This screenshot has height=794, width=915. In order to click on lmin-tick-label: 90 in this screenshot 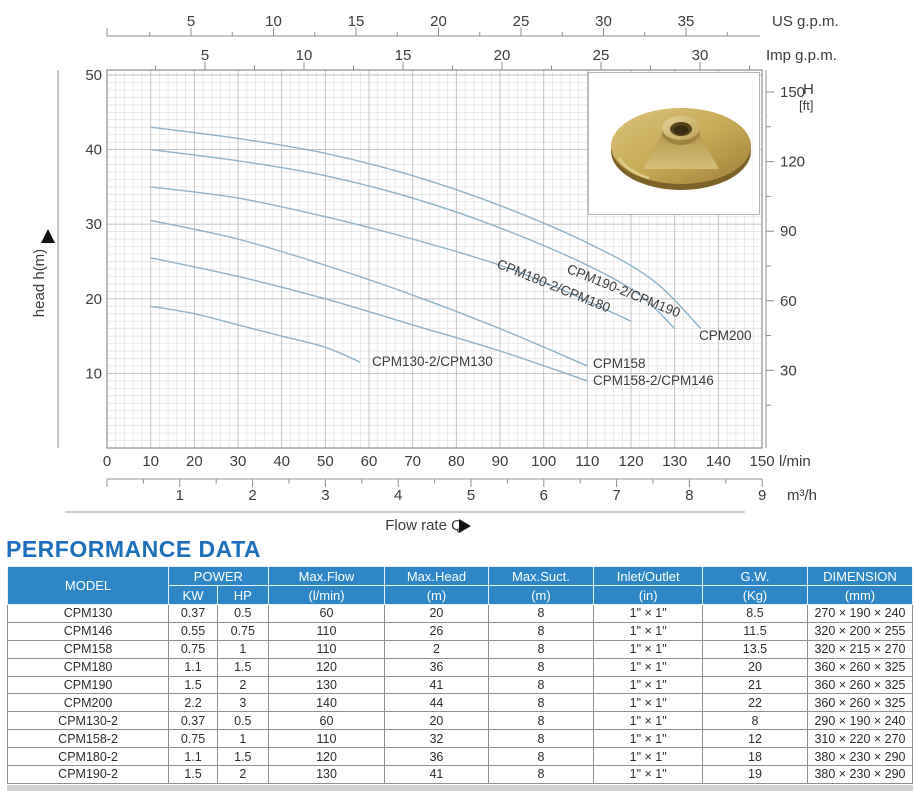, I will do `click(500, 461)`.